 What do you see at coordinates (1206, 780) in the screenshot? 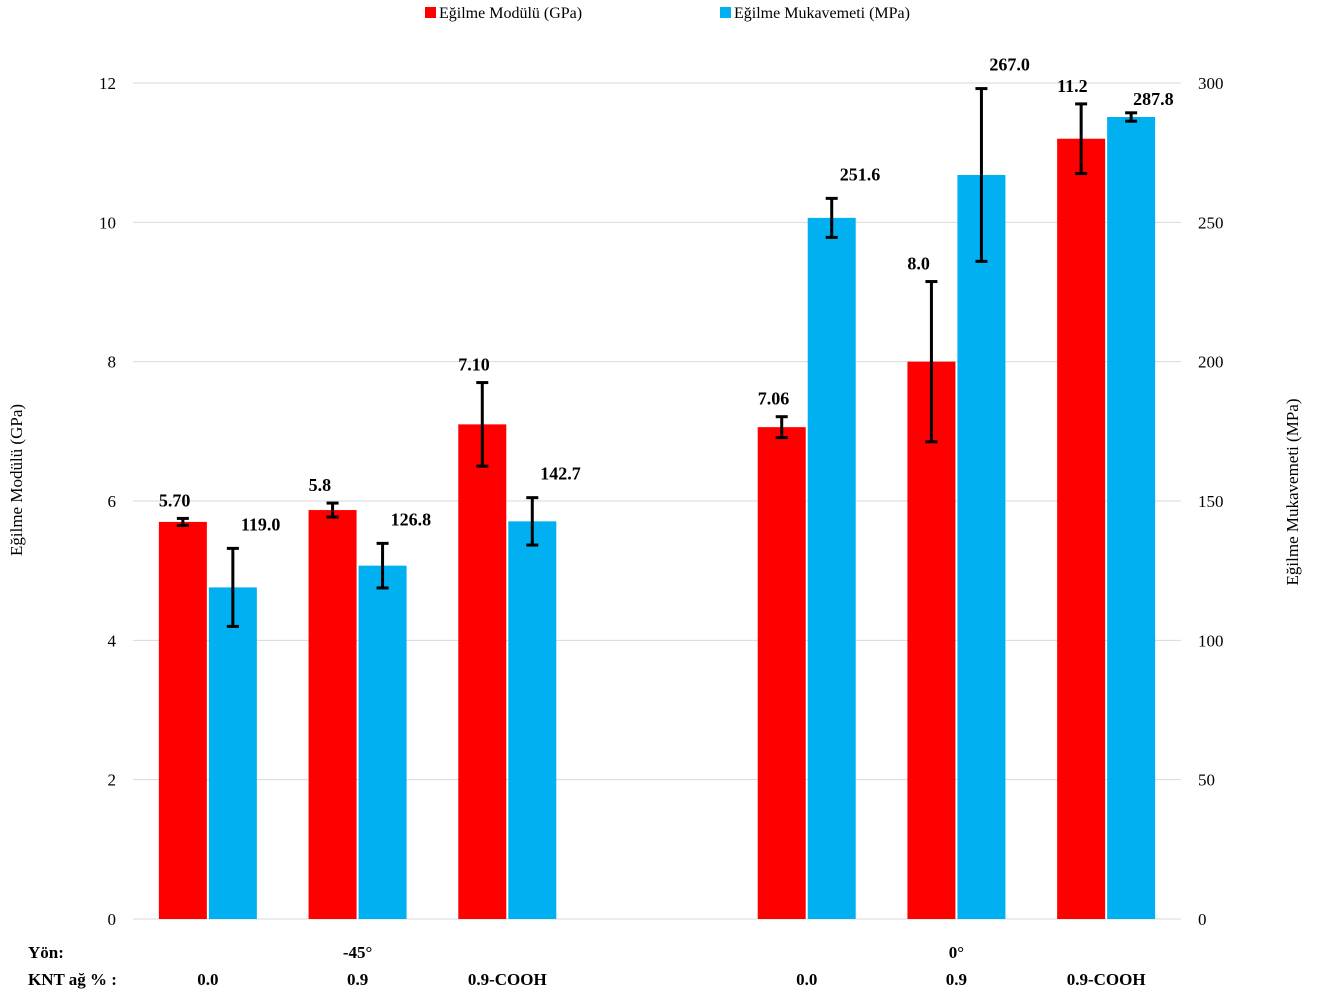
I see `y-tick-right: 50` at bounding box center [1206, 780].